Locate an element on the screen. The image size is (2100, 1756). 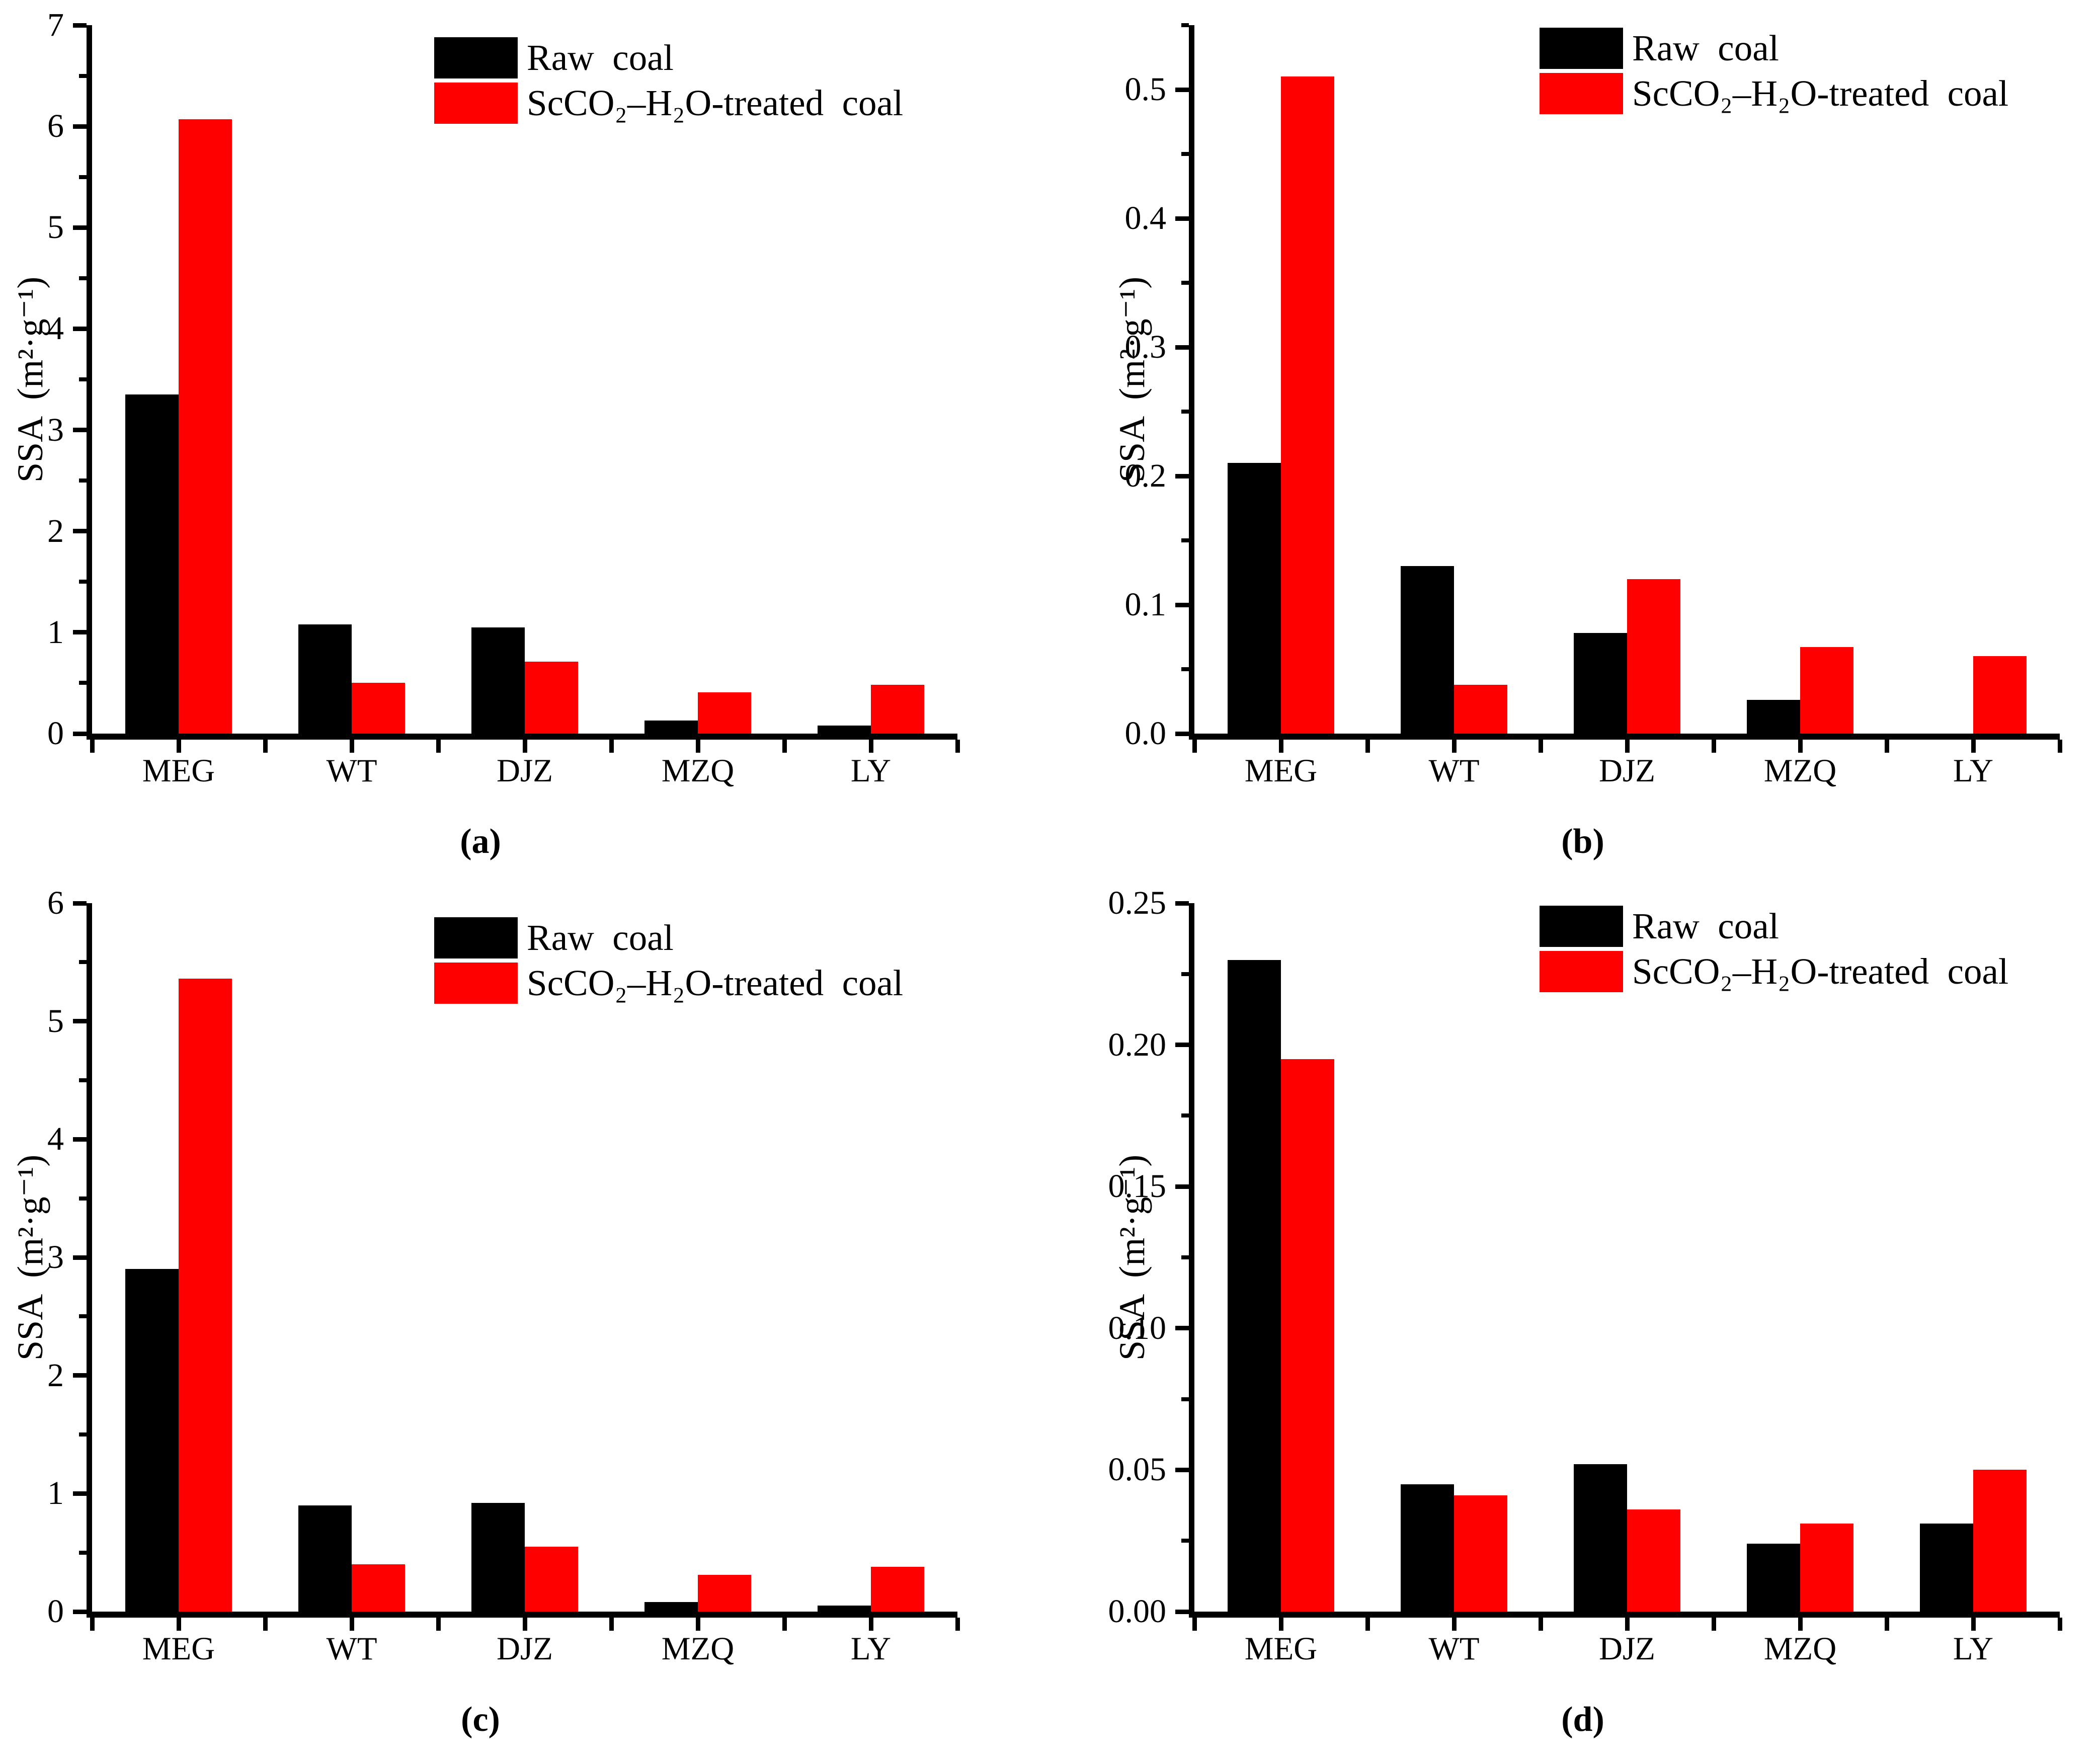
y-tick-label: 0.1 is located at coordinates (1145, 604).